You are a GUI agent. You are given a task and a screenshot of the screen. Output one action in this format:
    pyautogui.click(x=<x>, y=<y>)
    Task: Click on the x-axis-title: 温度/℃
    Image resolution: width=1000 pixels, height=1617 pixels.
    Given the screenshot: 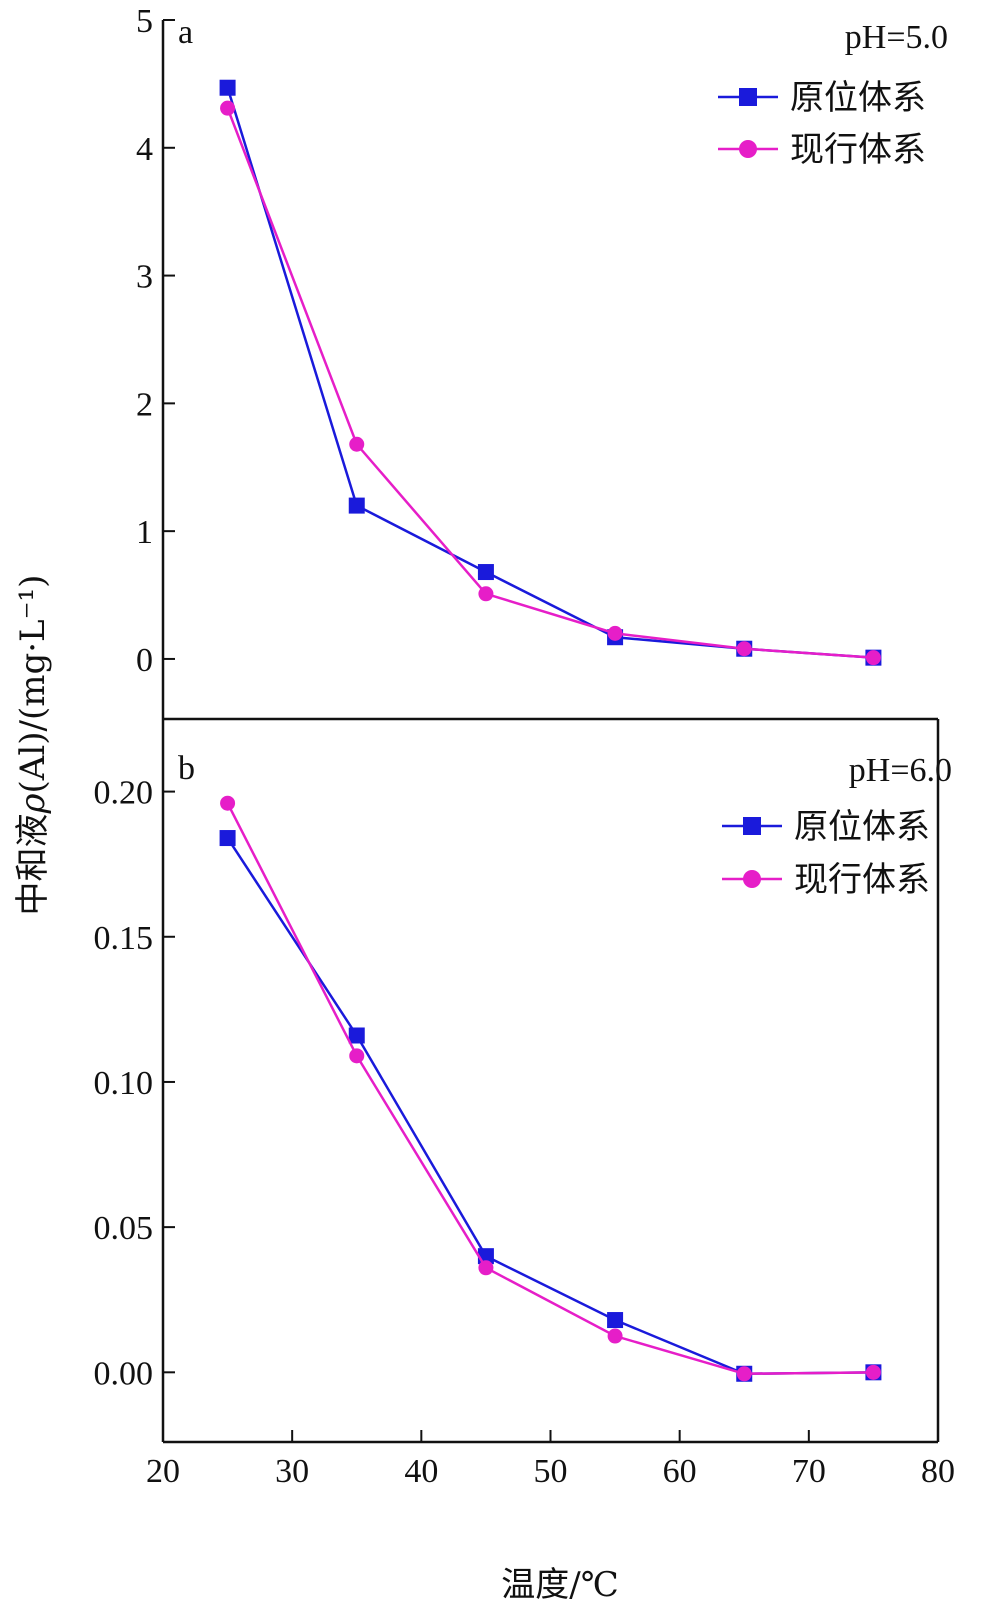 What is the action you would take?
    pyautogui.click(x=560, y=1585)
    